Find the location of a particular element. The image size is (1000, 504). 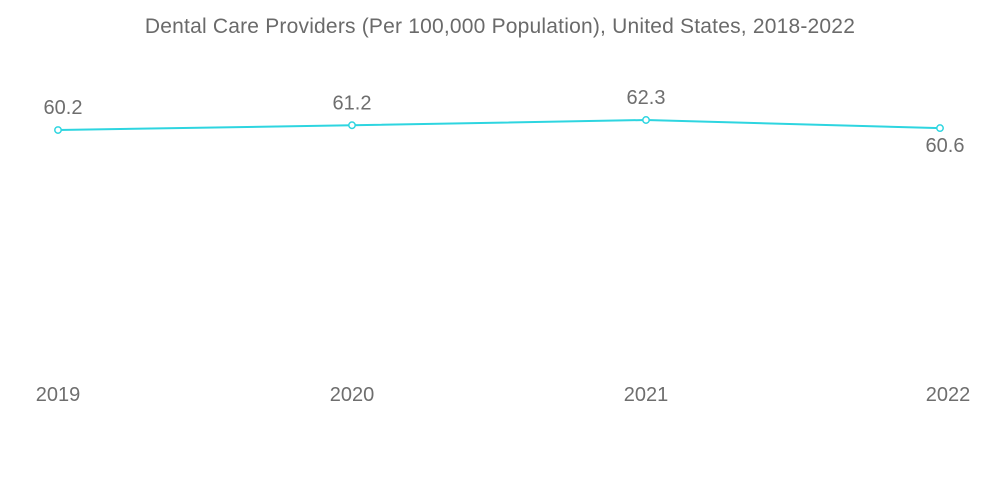

data-point-marker-2020 is located at coordinates (352, 125).